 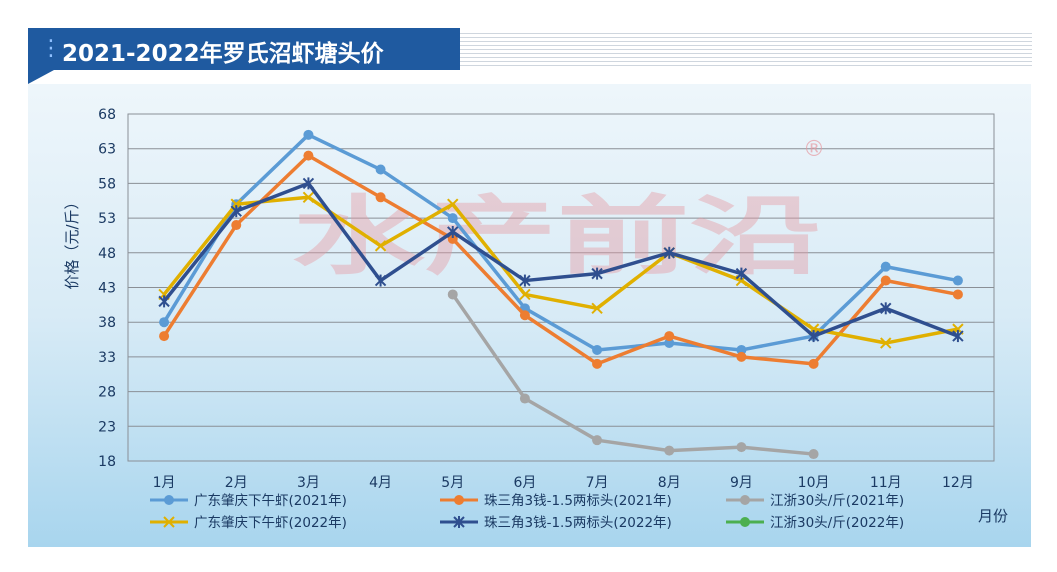 I want to click on x-tick-label: 10月, so click(x=814, y=483).